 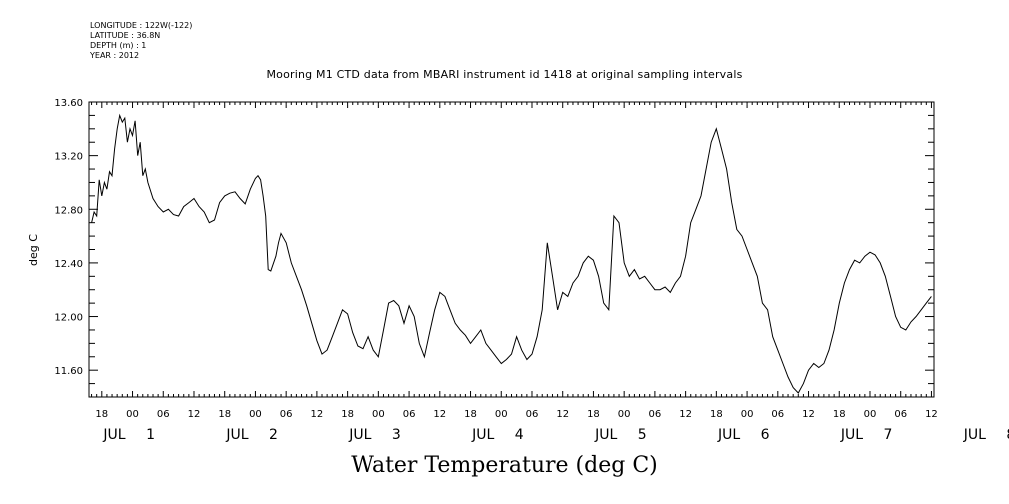 I want to click on x-day-number-label: 3, so click(x=396, y=435).